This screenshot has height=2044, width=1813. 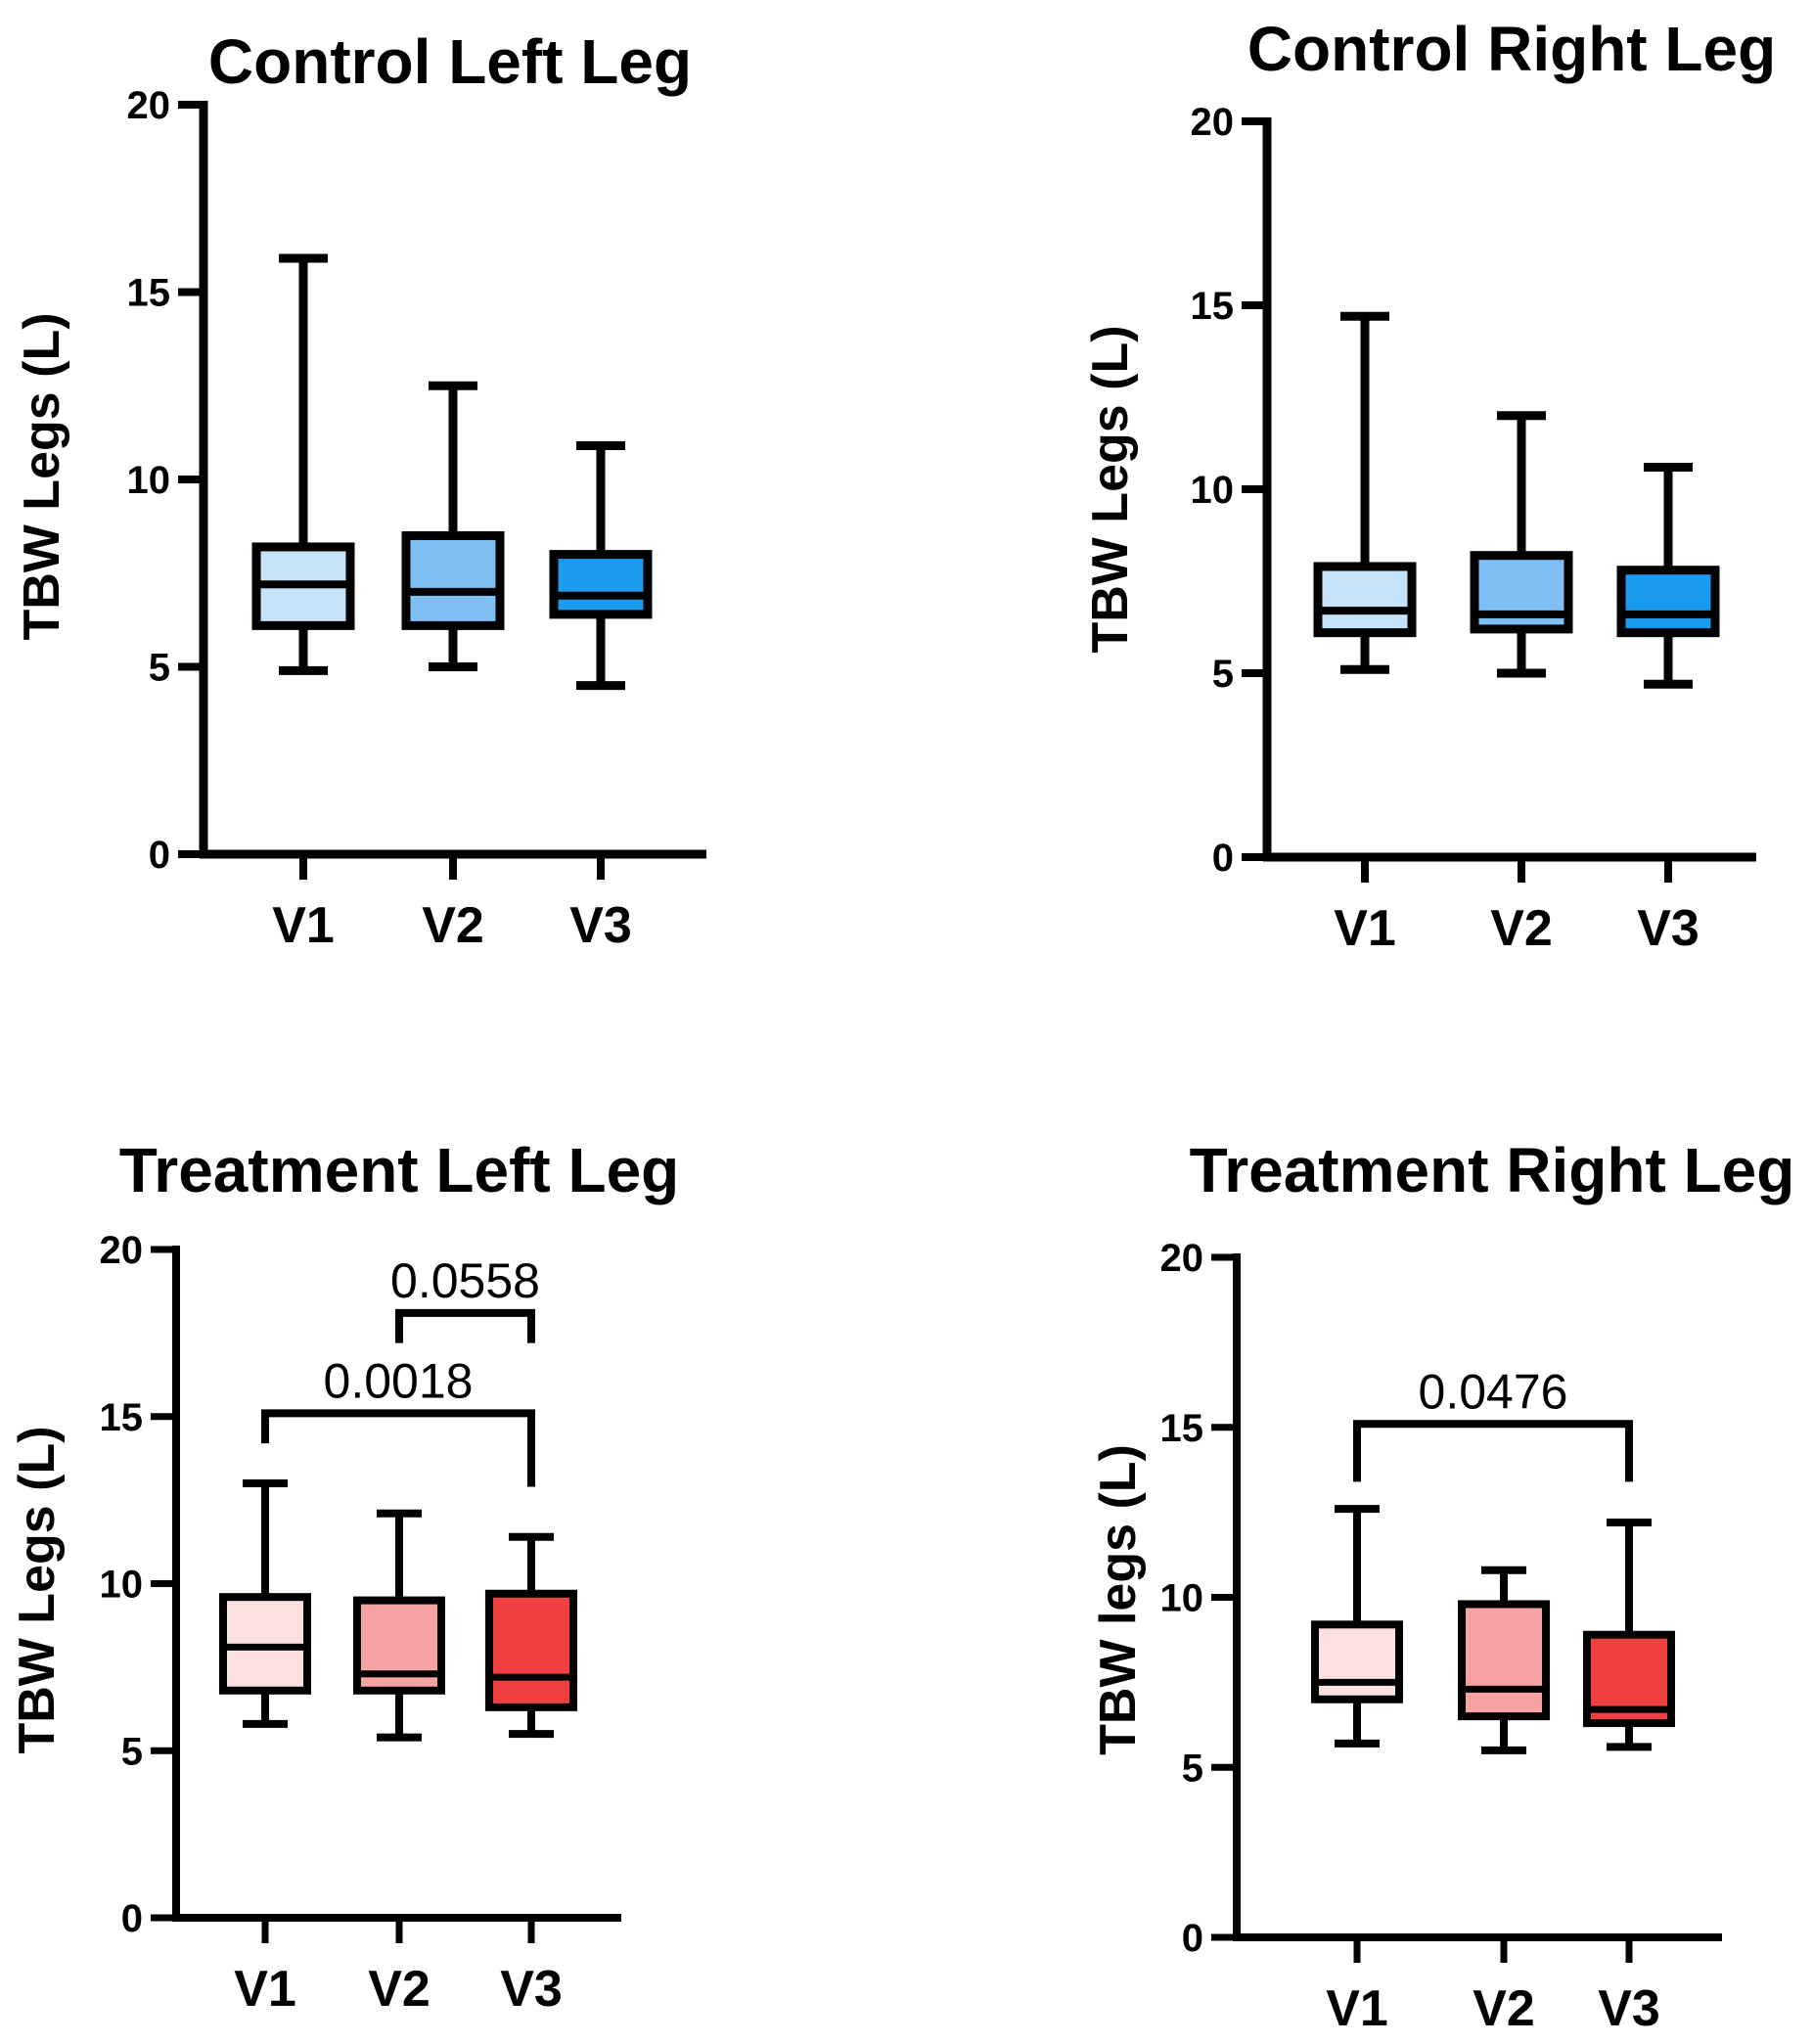 I want to click on chart-title: Treatment Left Leg, so click(x=399, y=1170).